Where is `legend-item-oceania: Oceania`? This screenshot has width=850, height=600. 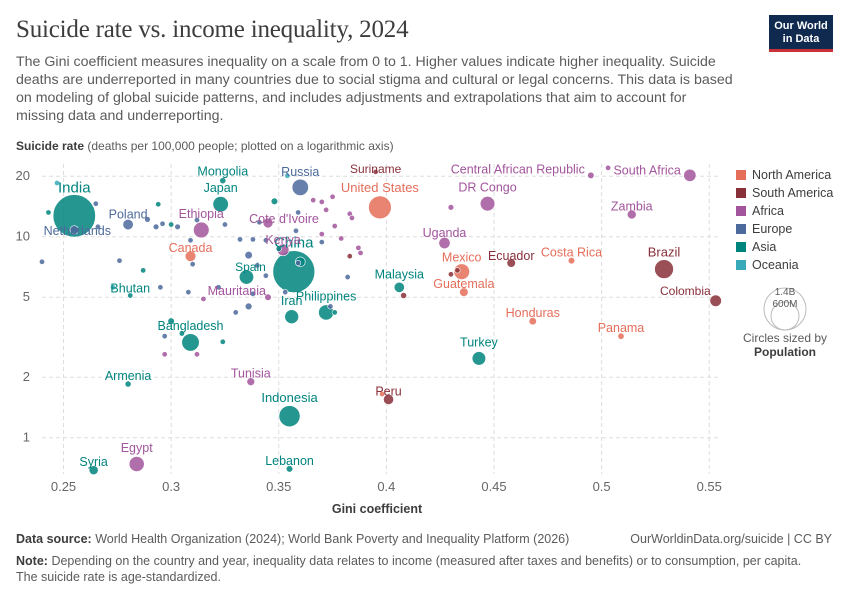
legend-item-oceania: Oceania is located at coordinates (791, 265).